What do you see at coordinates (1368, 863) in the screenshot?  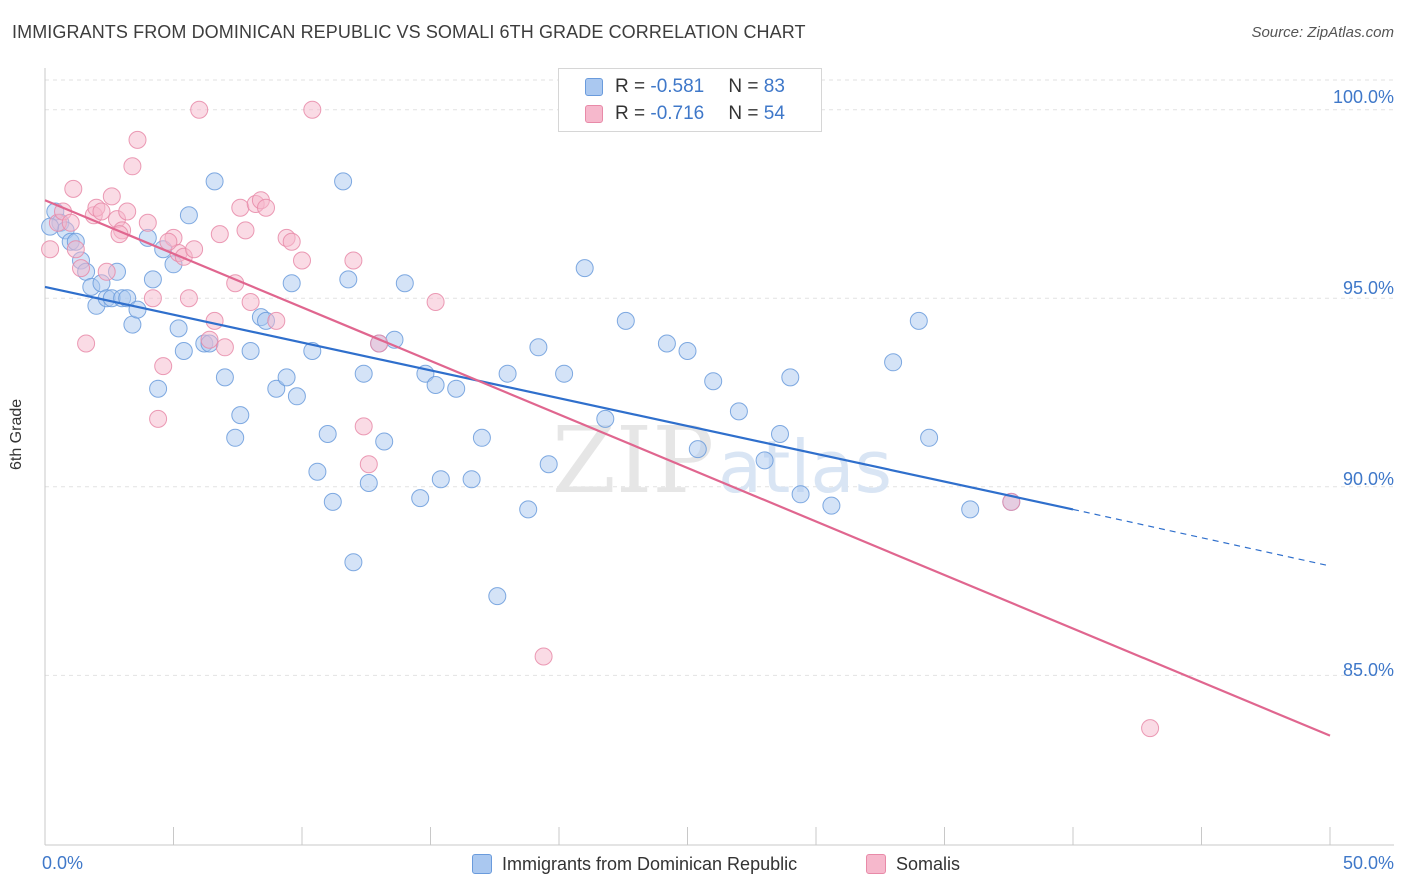 I see `x-tick-max: 50.0%` at bounding box center [1368, 863].